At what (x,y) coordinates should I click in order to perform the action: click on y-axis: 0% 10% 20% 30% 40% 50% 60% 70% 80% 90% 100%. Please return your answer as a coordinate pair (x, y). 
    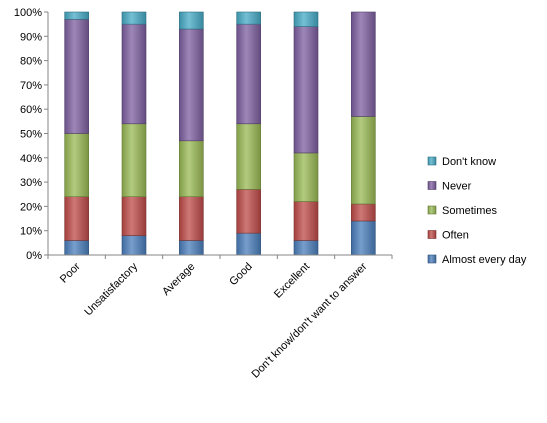
    Looking at the image, I should click on (31, 134).